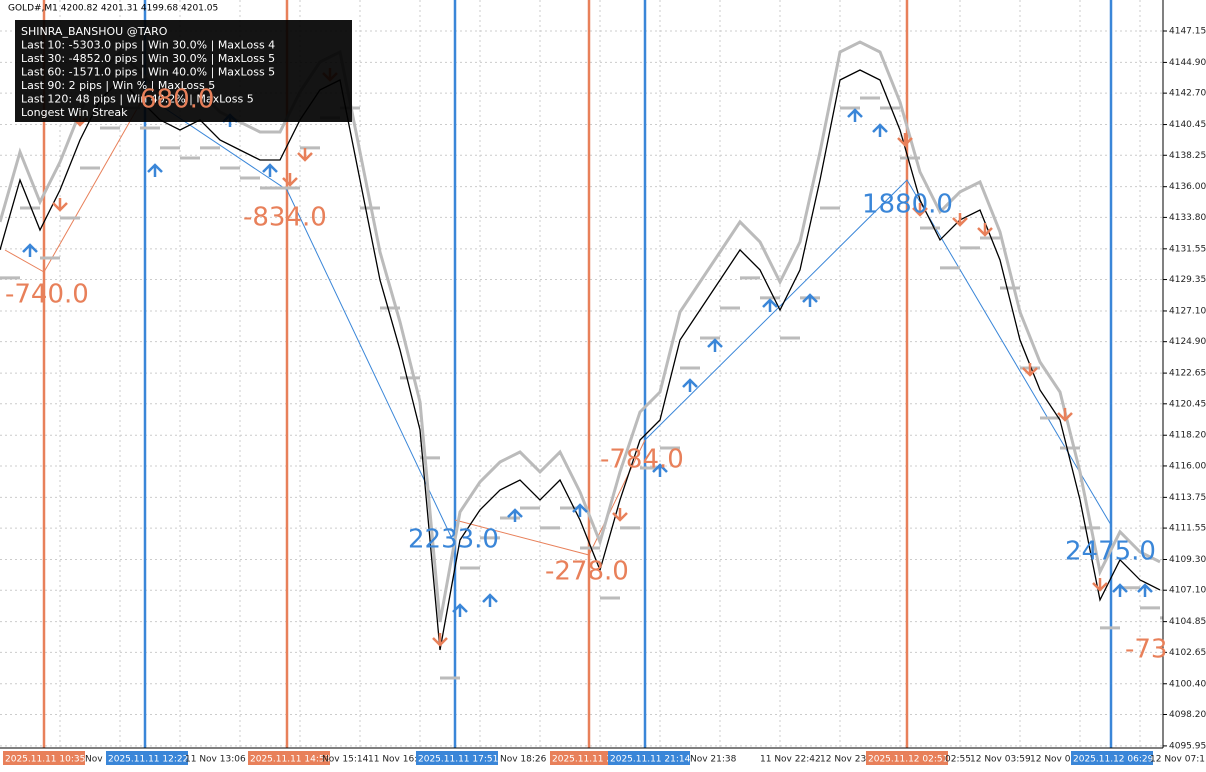 The image size is (1206, 772). Describe the element at coordinates (582, 760) in the screenshot. I see `time-tick-label: 2025.11.11 2` at that location.